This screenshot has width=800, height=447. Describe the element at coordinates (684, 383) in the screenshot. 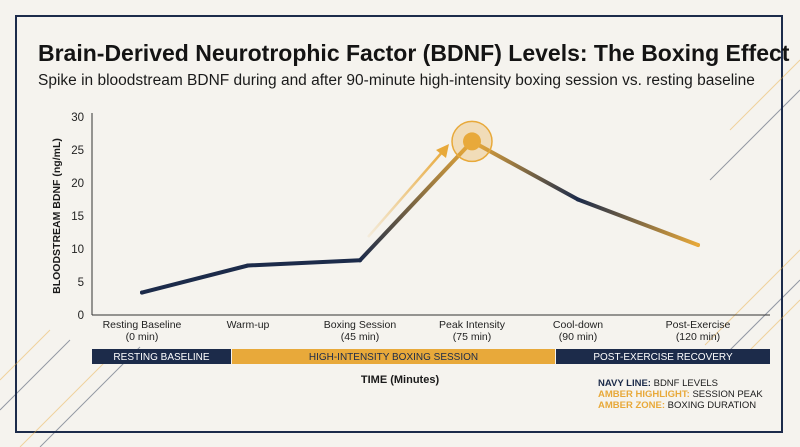

I see `legend-value: BDNF LEVELS` at that location.